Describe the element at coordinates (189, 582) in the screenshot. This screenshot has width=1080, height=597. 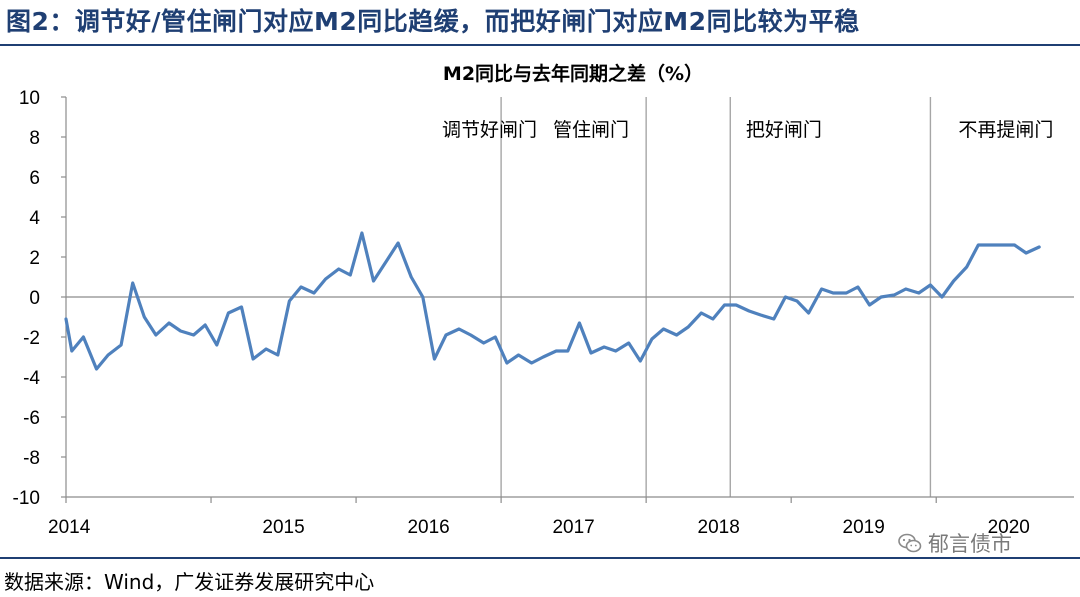
I see `source-note: 数据来源：Wind，广发证券发展研究中心` at that location.